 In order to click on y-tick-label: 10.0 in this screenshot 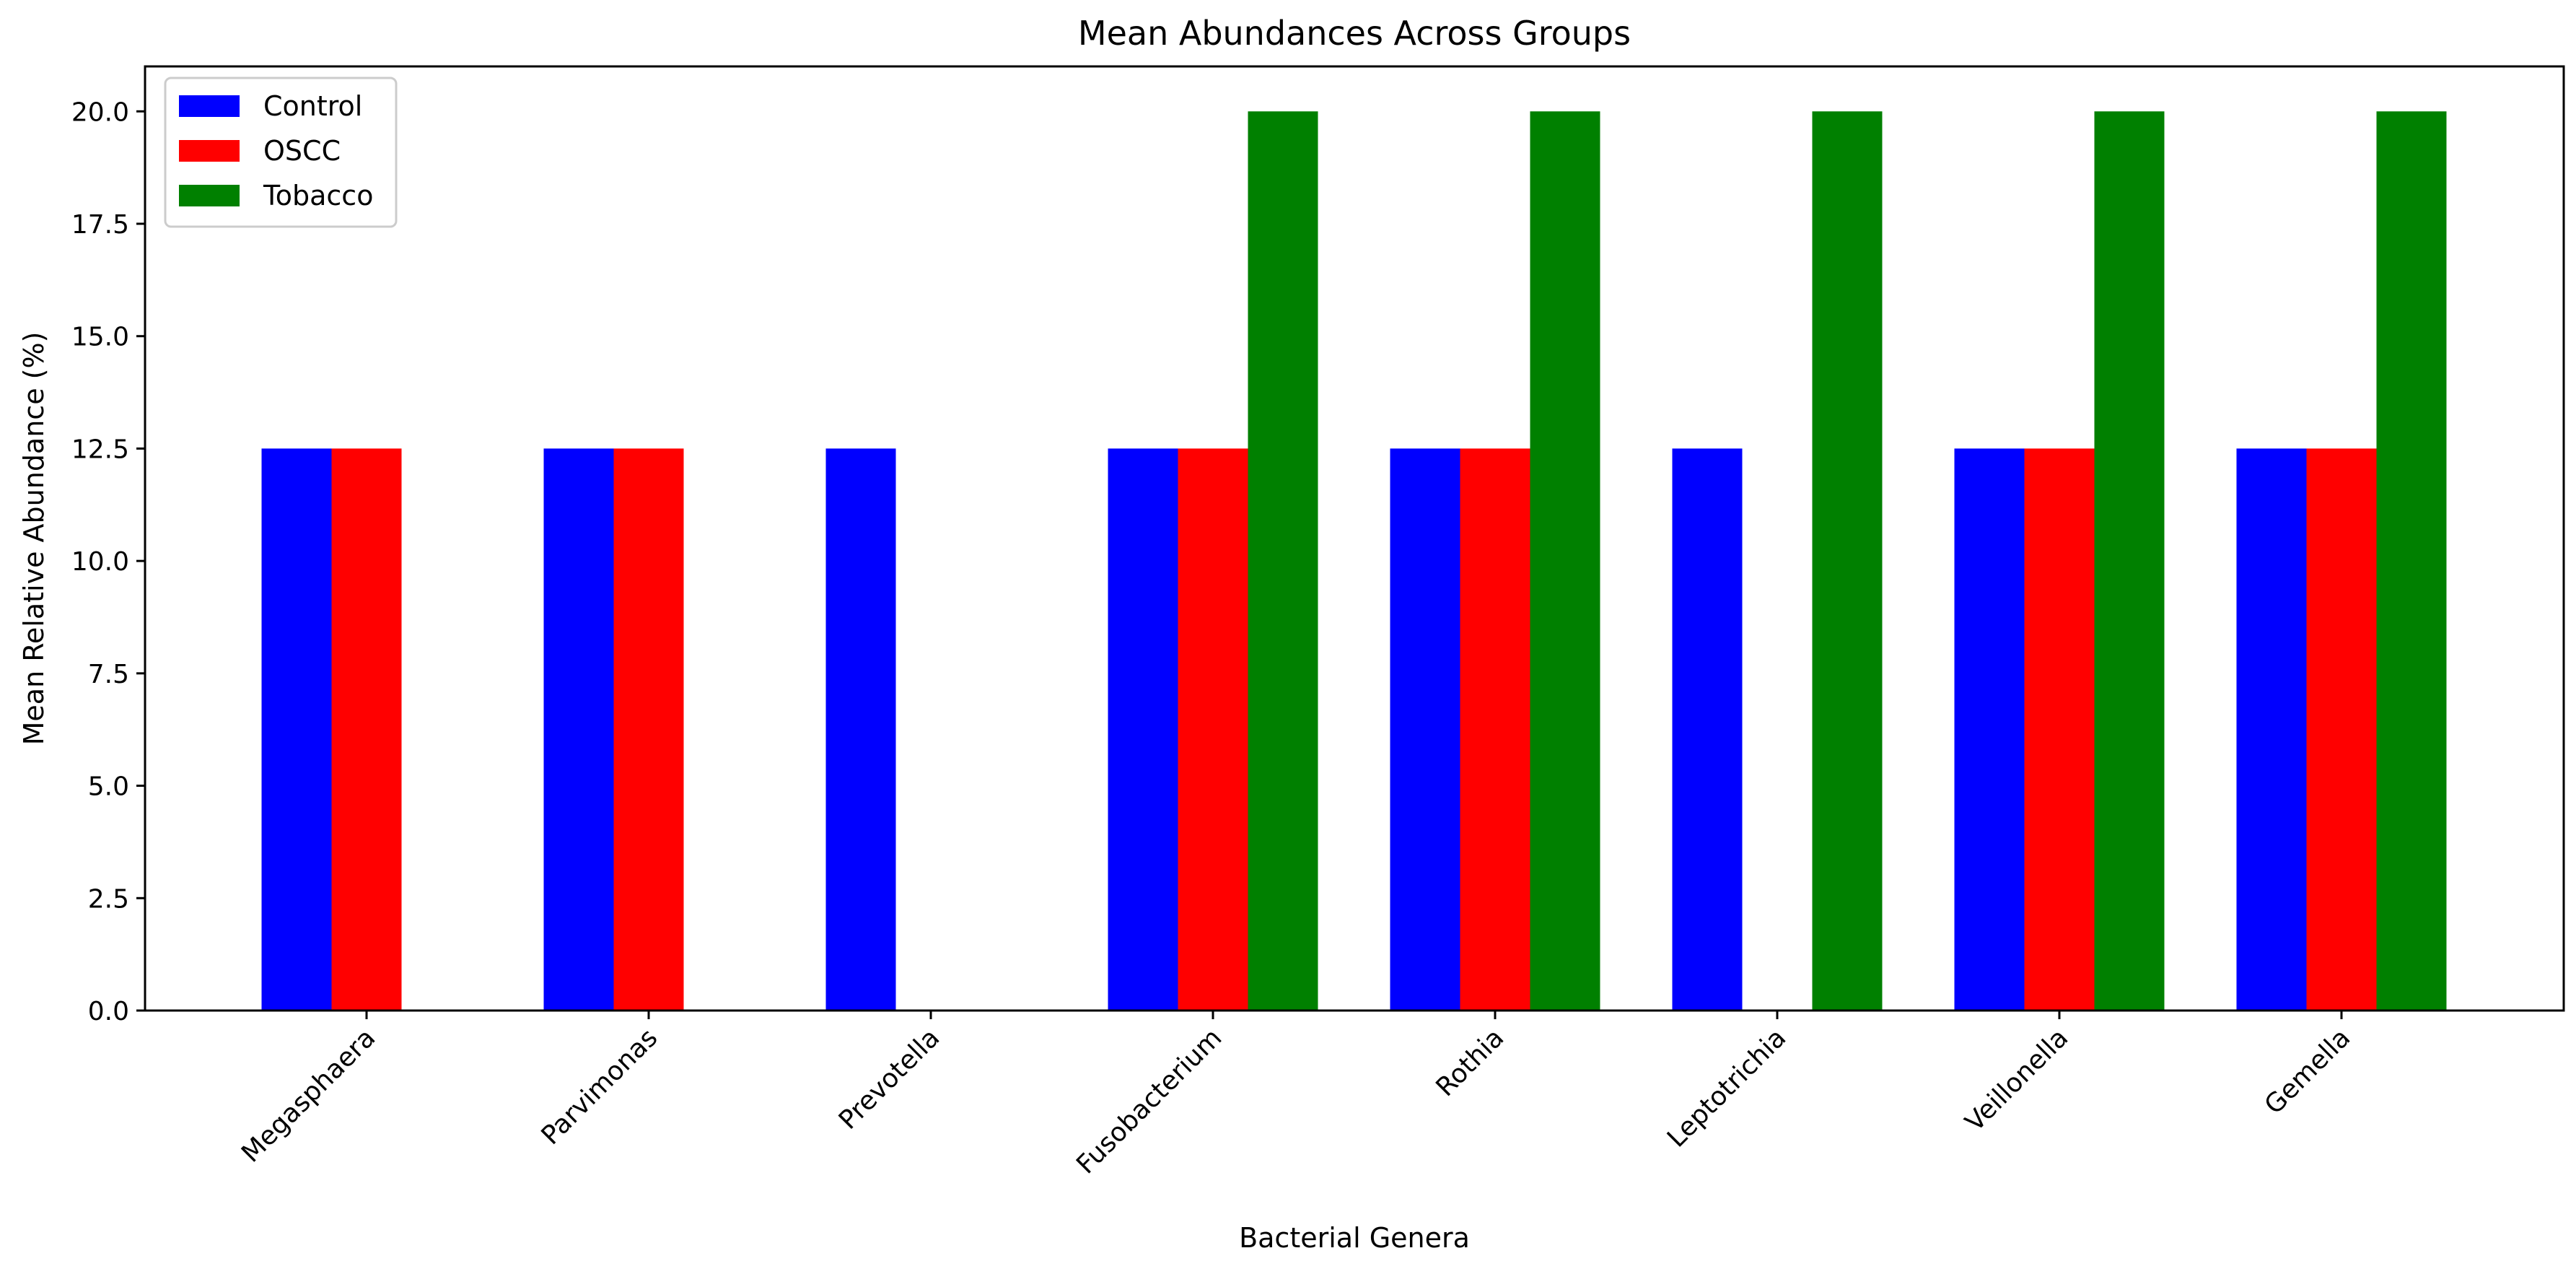, I will do `click(100, 562)`.